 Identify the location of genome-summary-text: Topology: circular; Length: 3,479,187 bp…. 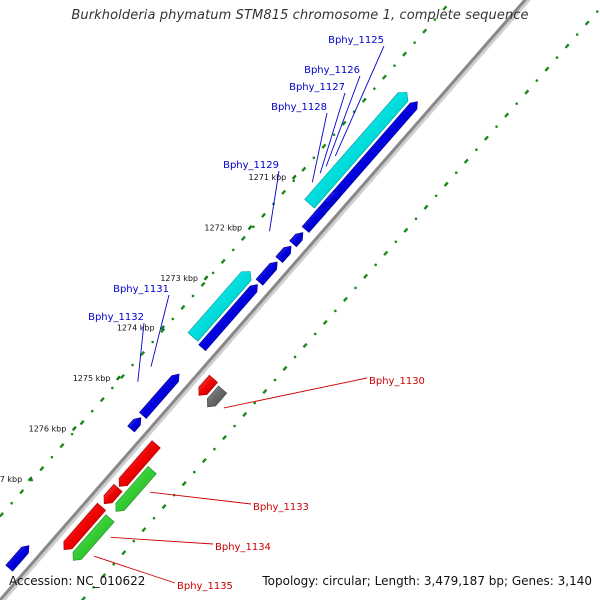
(427, 581).